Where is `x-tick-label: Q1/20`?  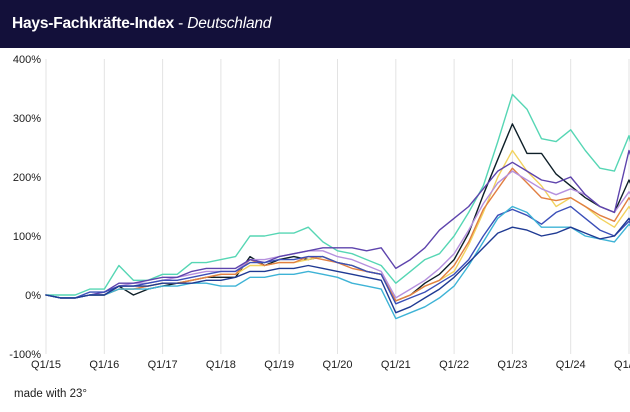
x-tick-label: Q1/20 is located at coordinates (338, 365).